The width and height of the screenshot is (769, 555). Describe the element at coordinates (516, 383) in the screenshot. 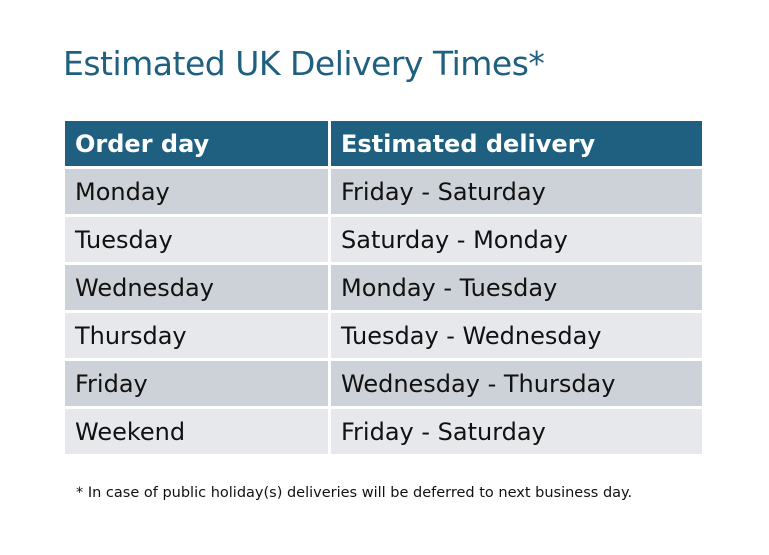

I see `delivery-cell: Wednesday - Thursday` at that location.